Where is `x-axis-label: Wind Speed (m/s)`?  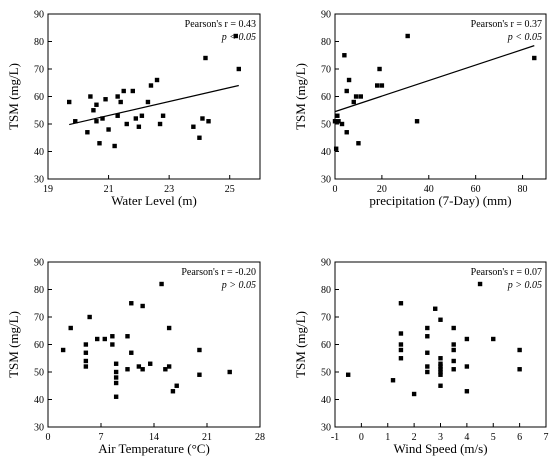
x-axis-label: Wind Speed (m/s) is located at coordinates (440, 448).